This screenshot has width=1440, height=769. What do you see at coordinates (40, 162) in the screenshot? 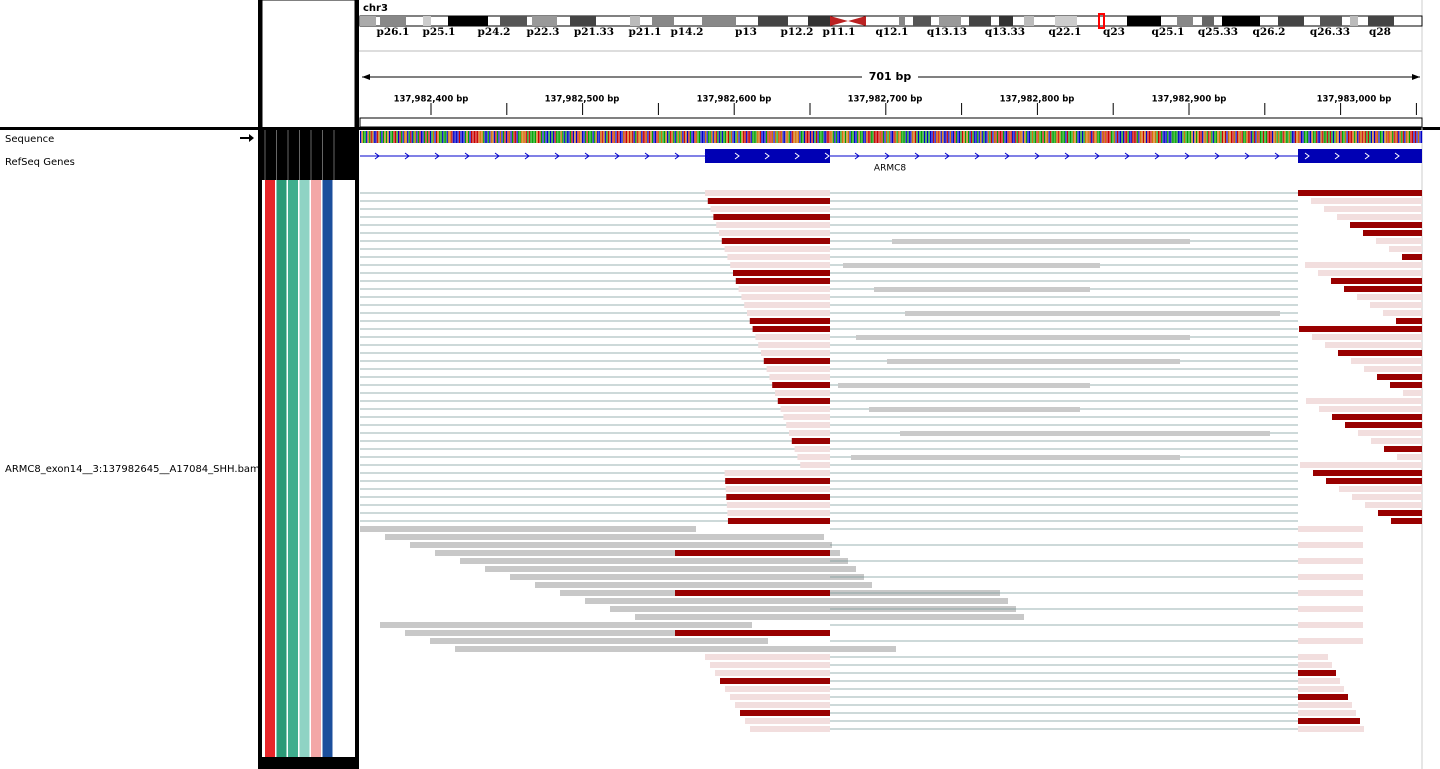
I see `track-name: RefSeq Genes` at bounding box center [40, 162].